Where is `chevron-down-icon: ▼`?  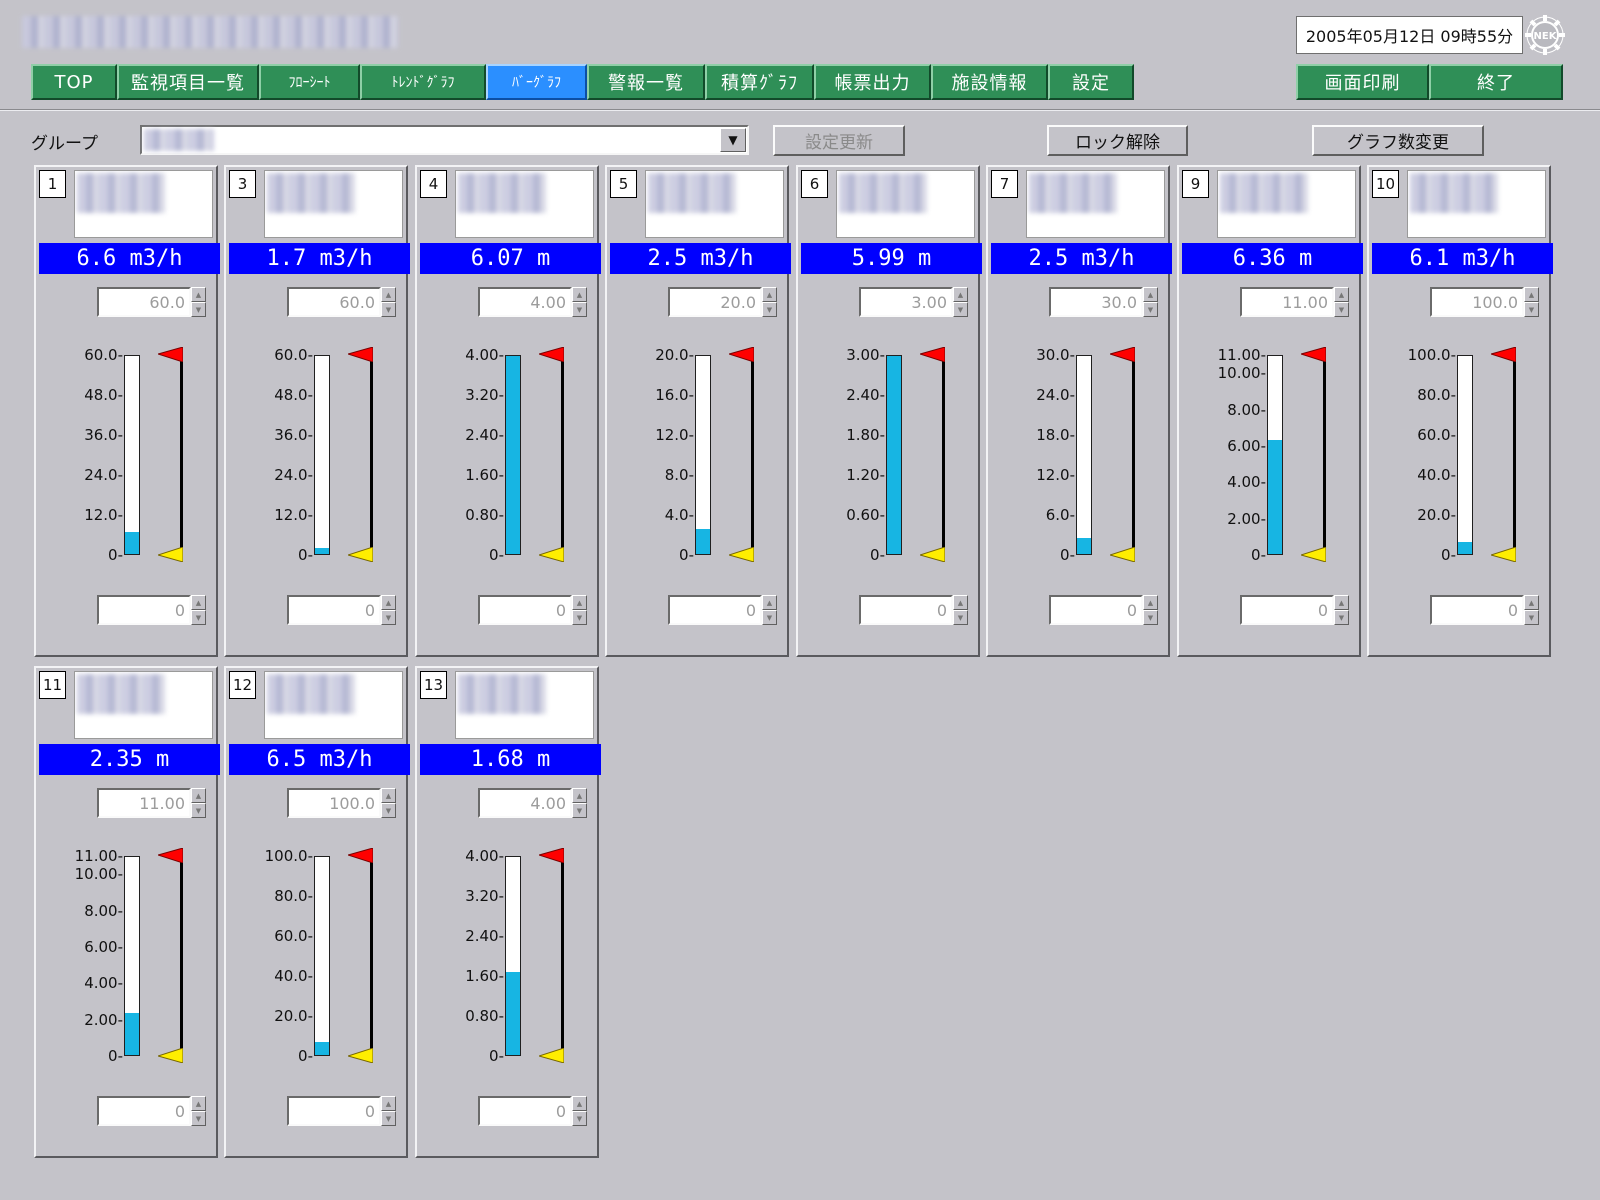
chevron-down-icon: ▼ is located at coordinates (733, 140).